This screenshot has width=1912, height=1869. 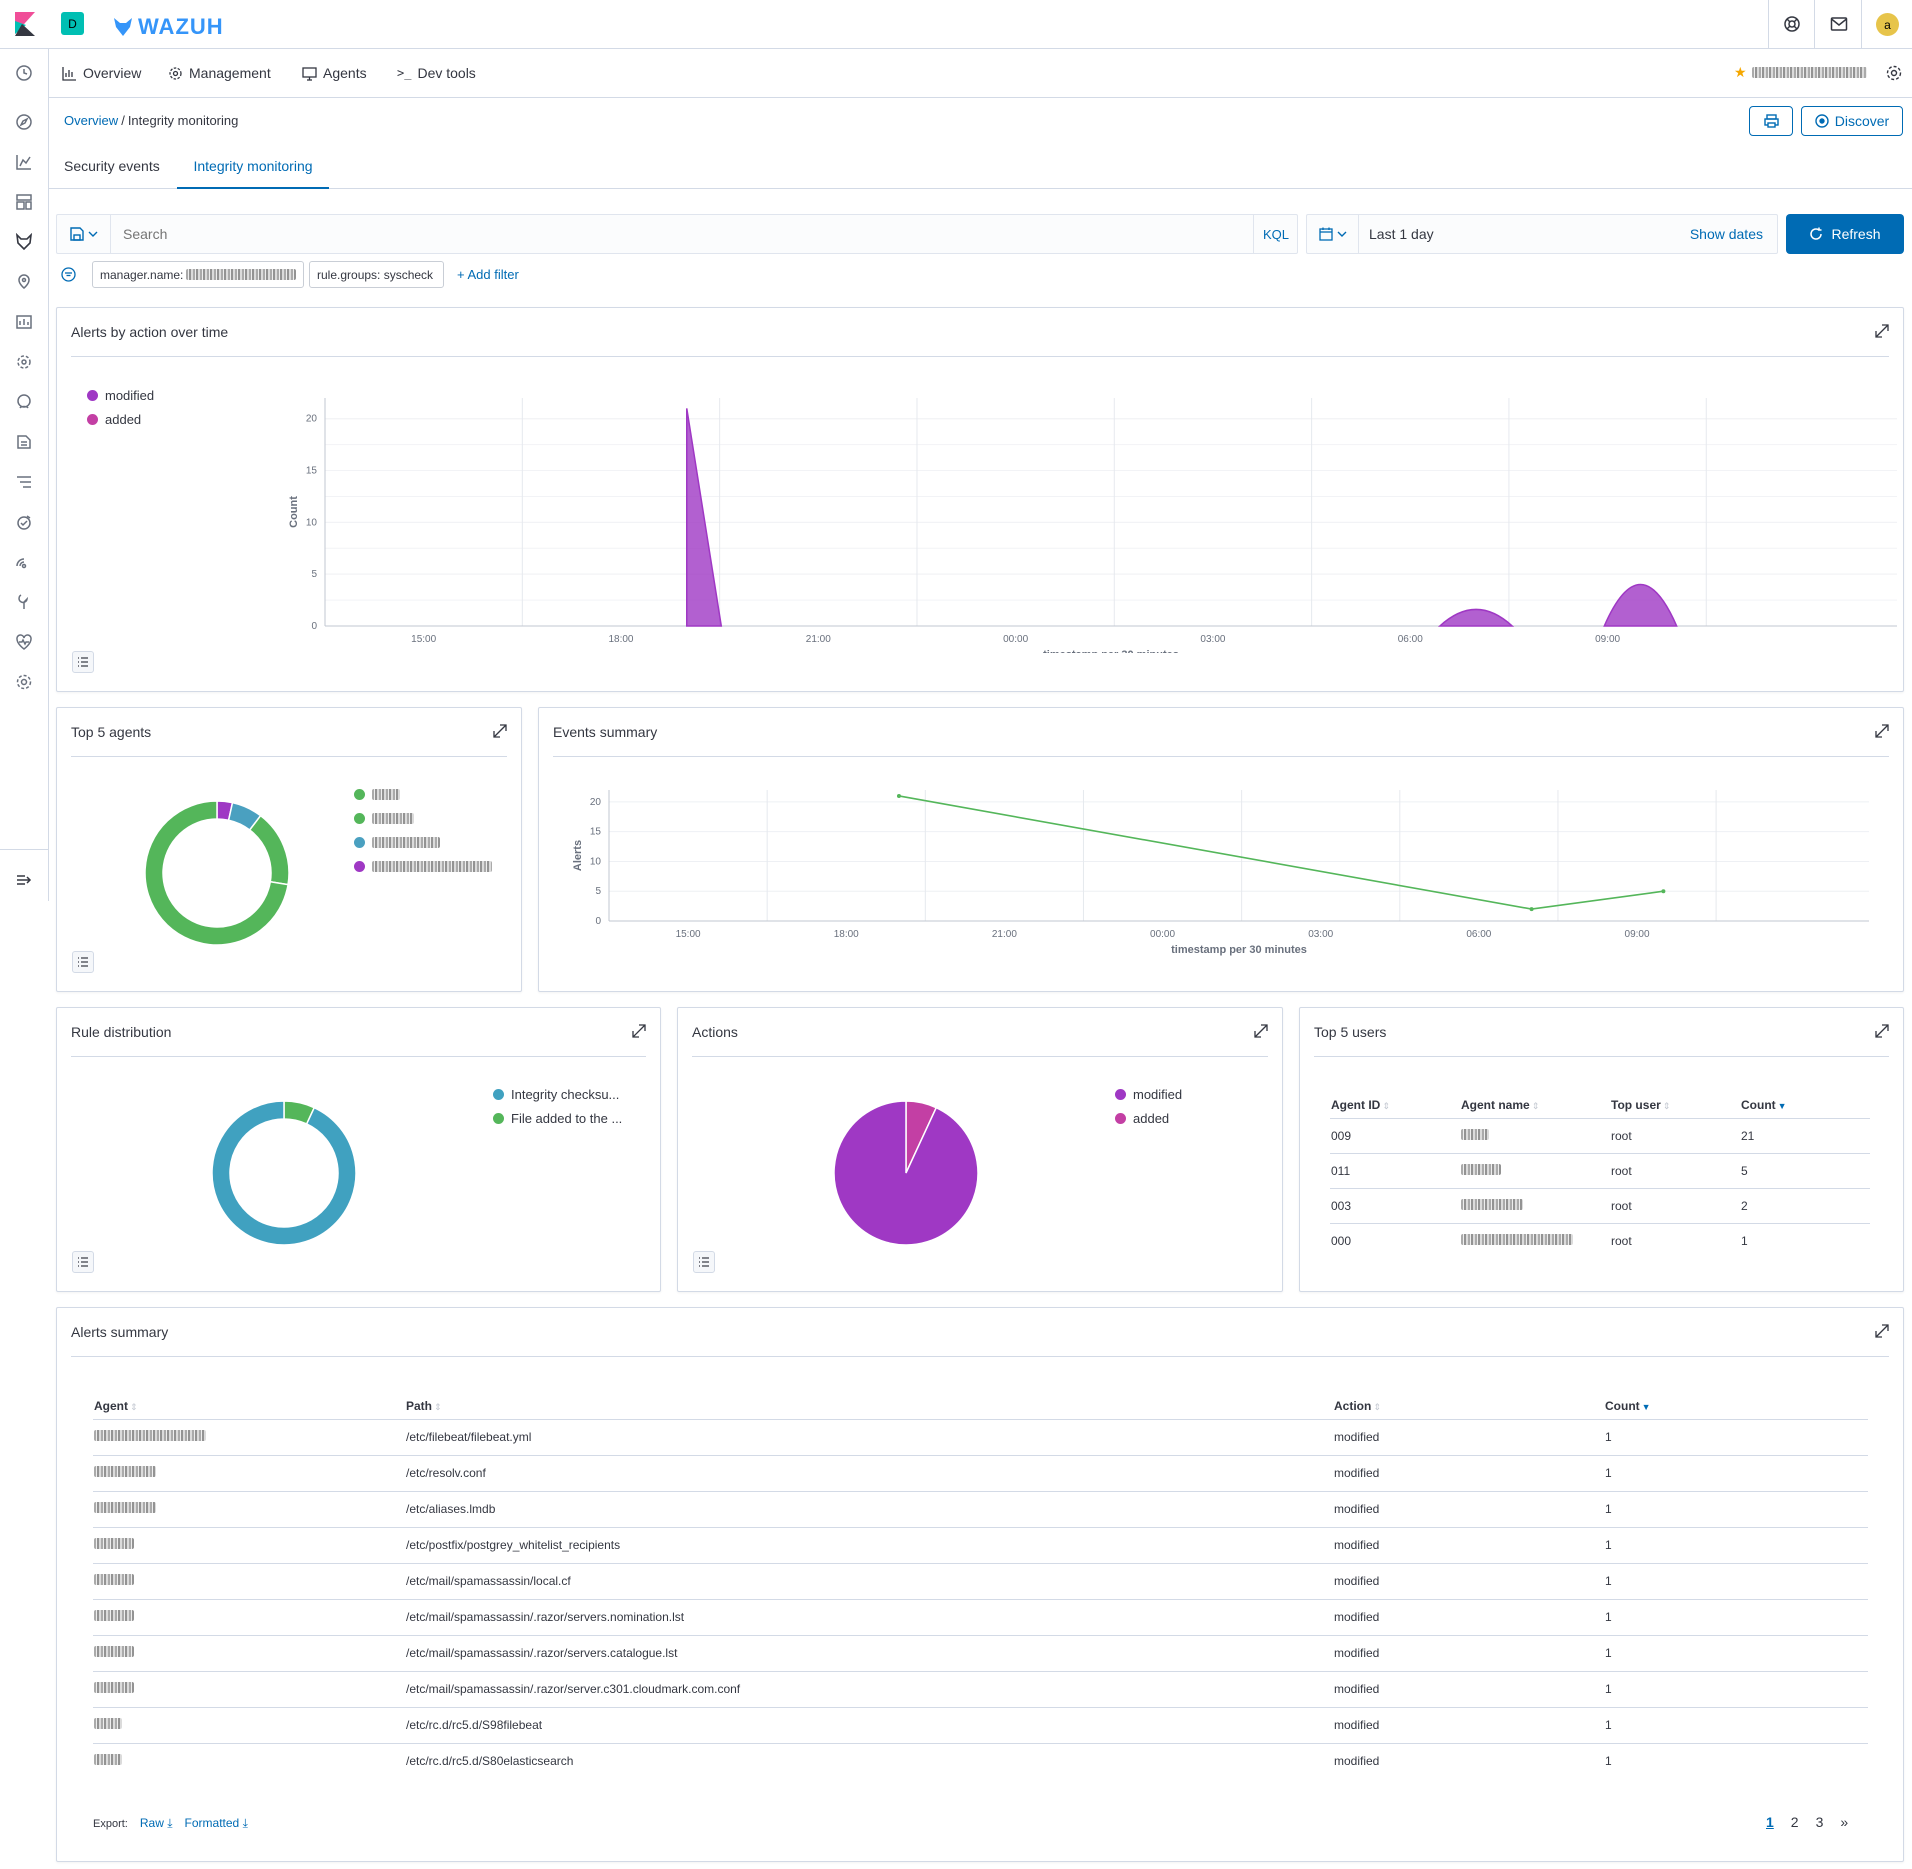 What do you see at coordinates (181, 26) in the screenshot?
I see `wazuh-brand-text: WAZUH` at bounding box center [181, 26].